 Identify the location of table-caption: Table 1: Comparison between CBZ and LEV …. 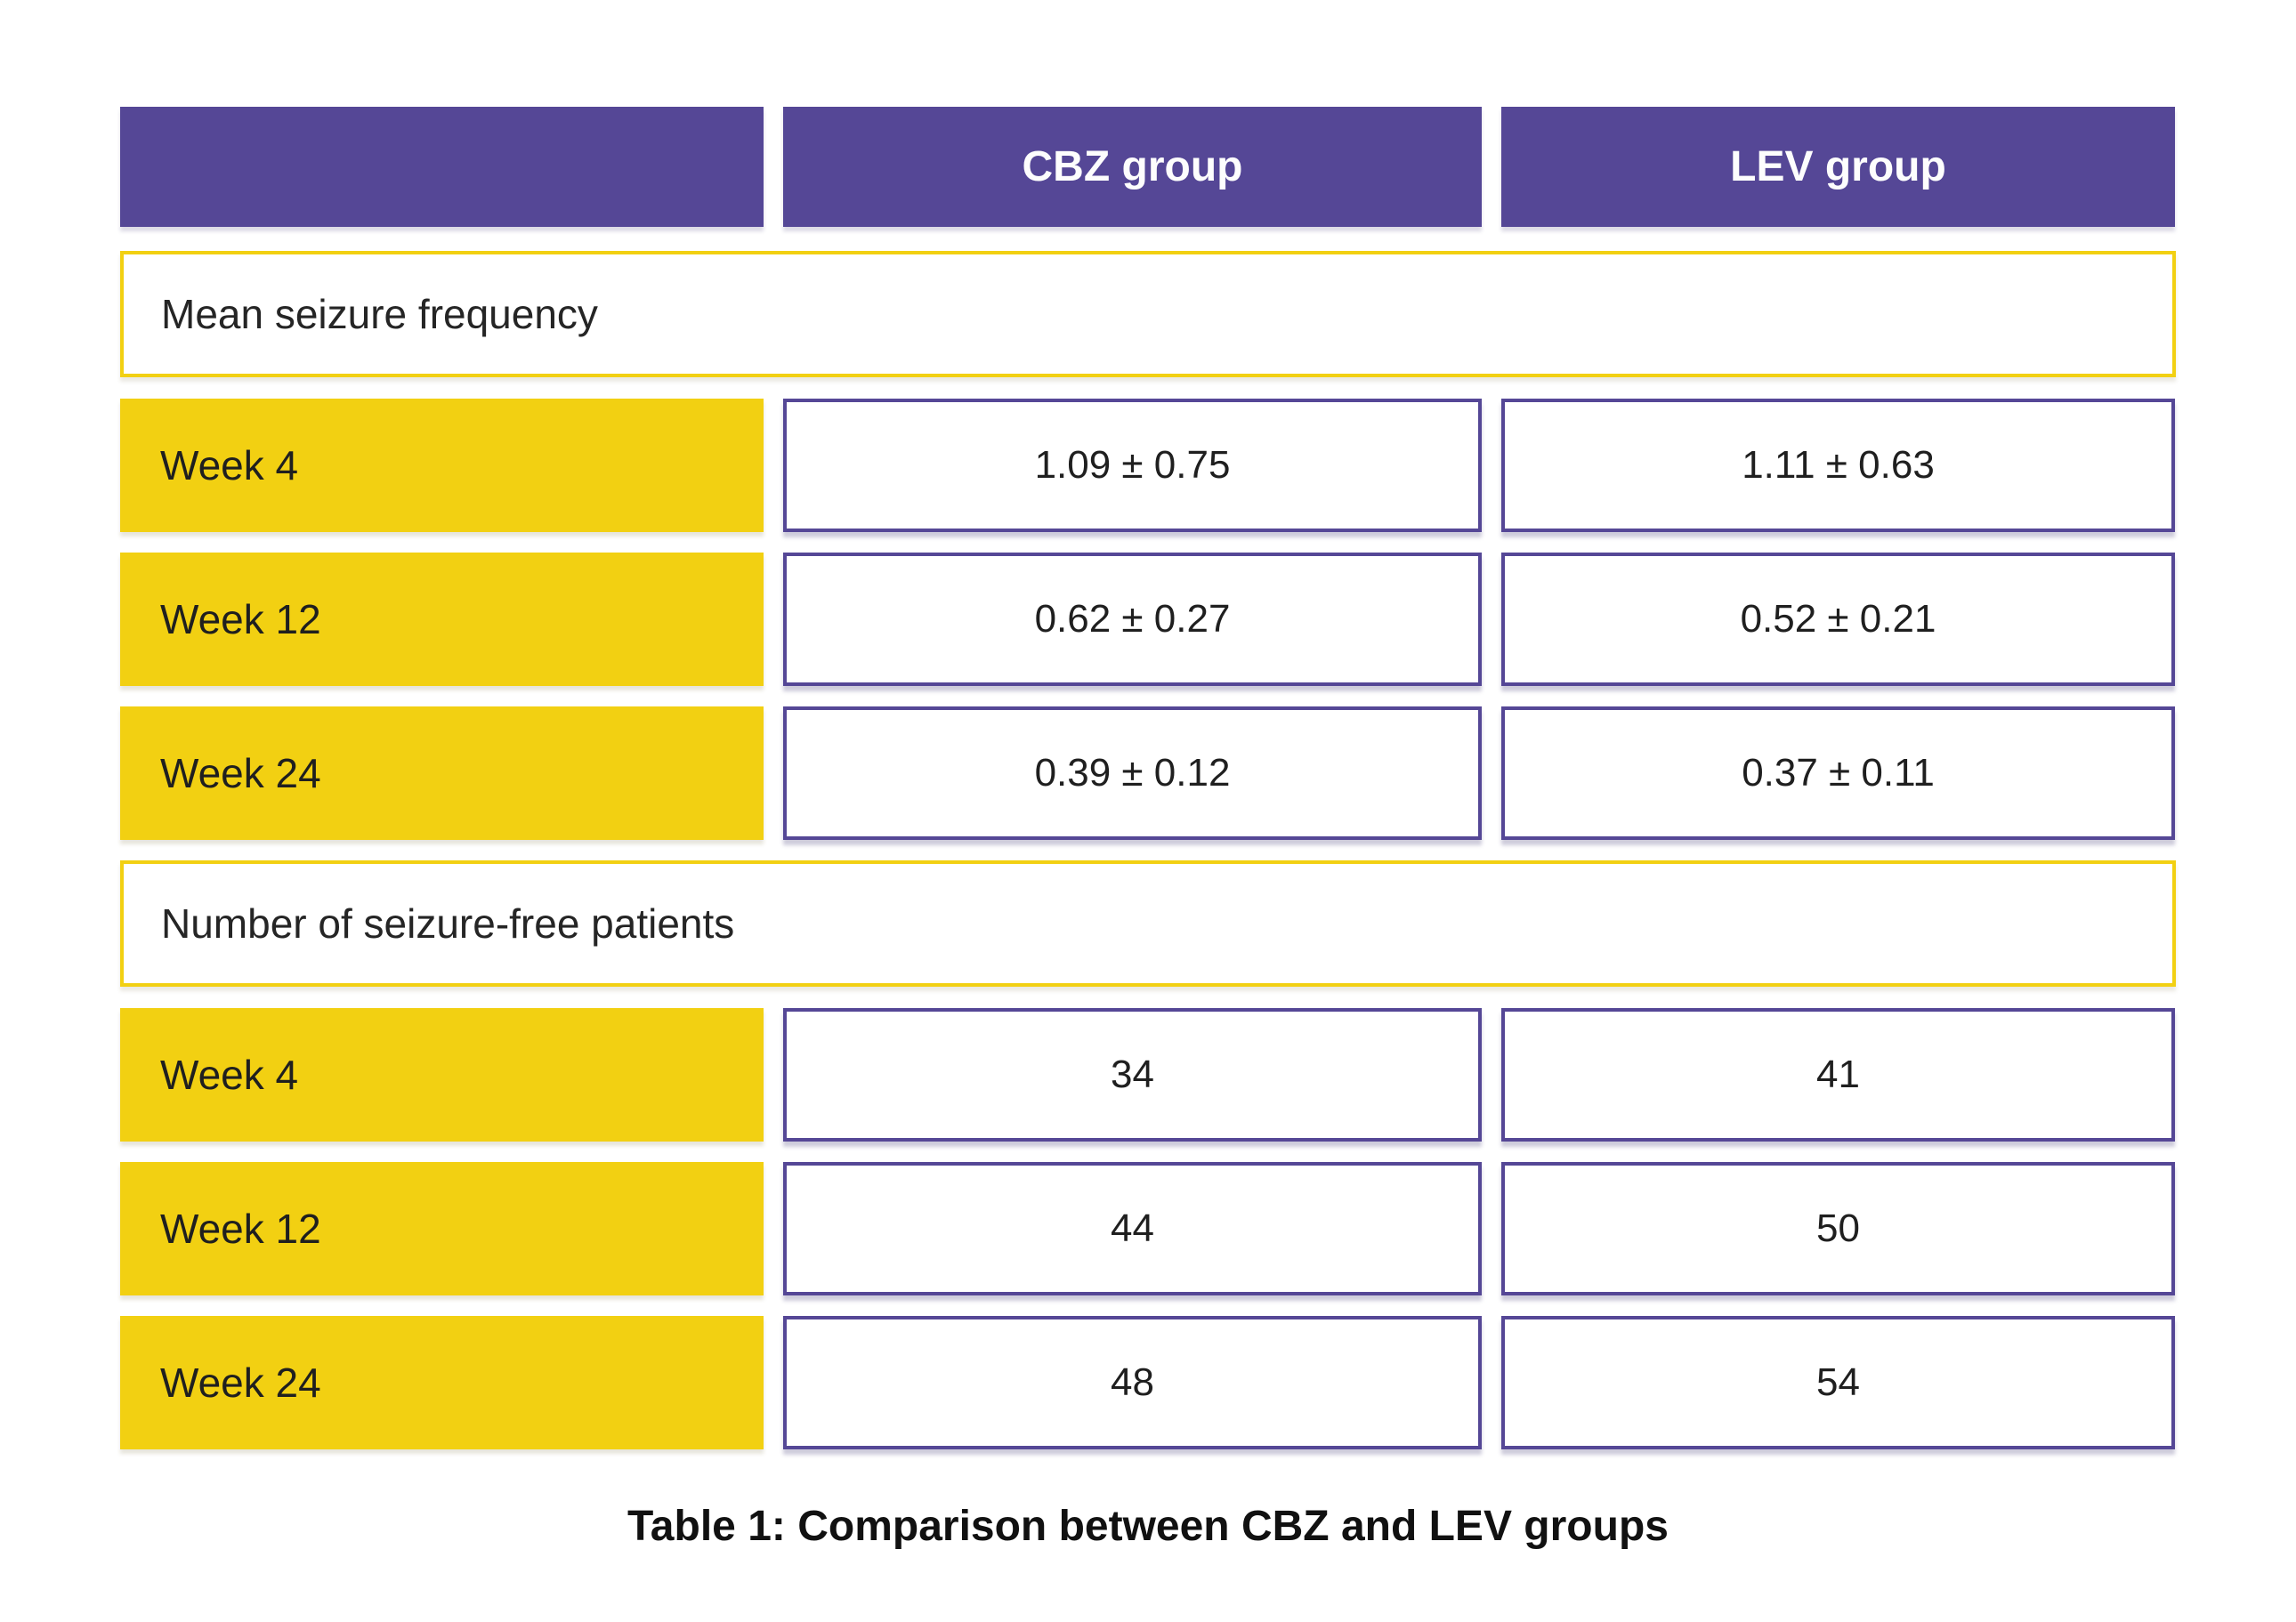
(1148, 1526).